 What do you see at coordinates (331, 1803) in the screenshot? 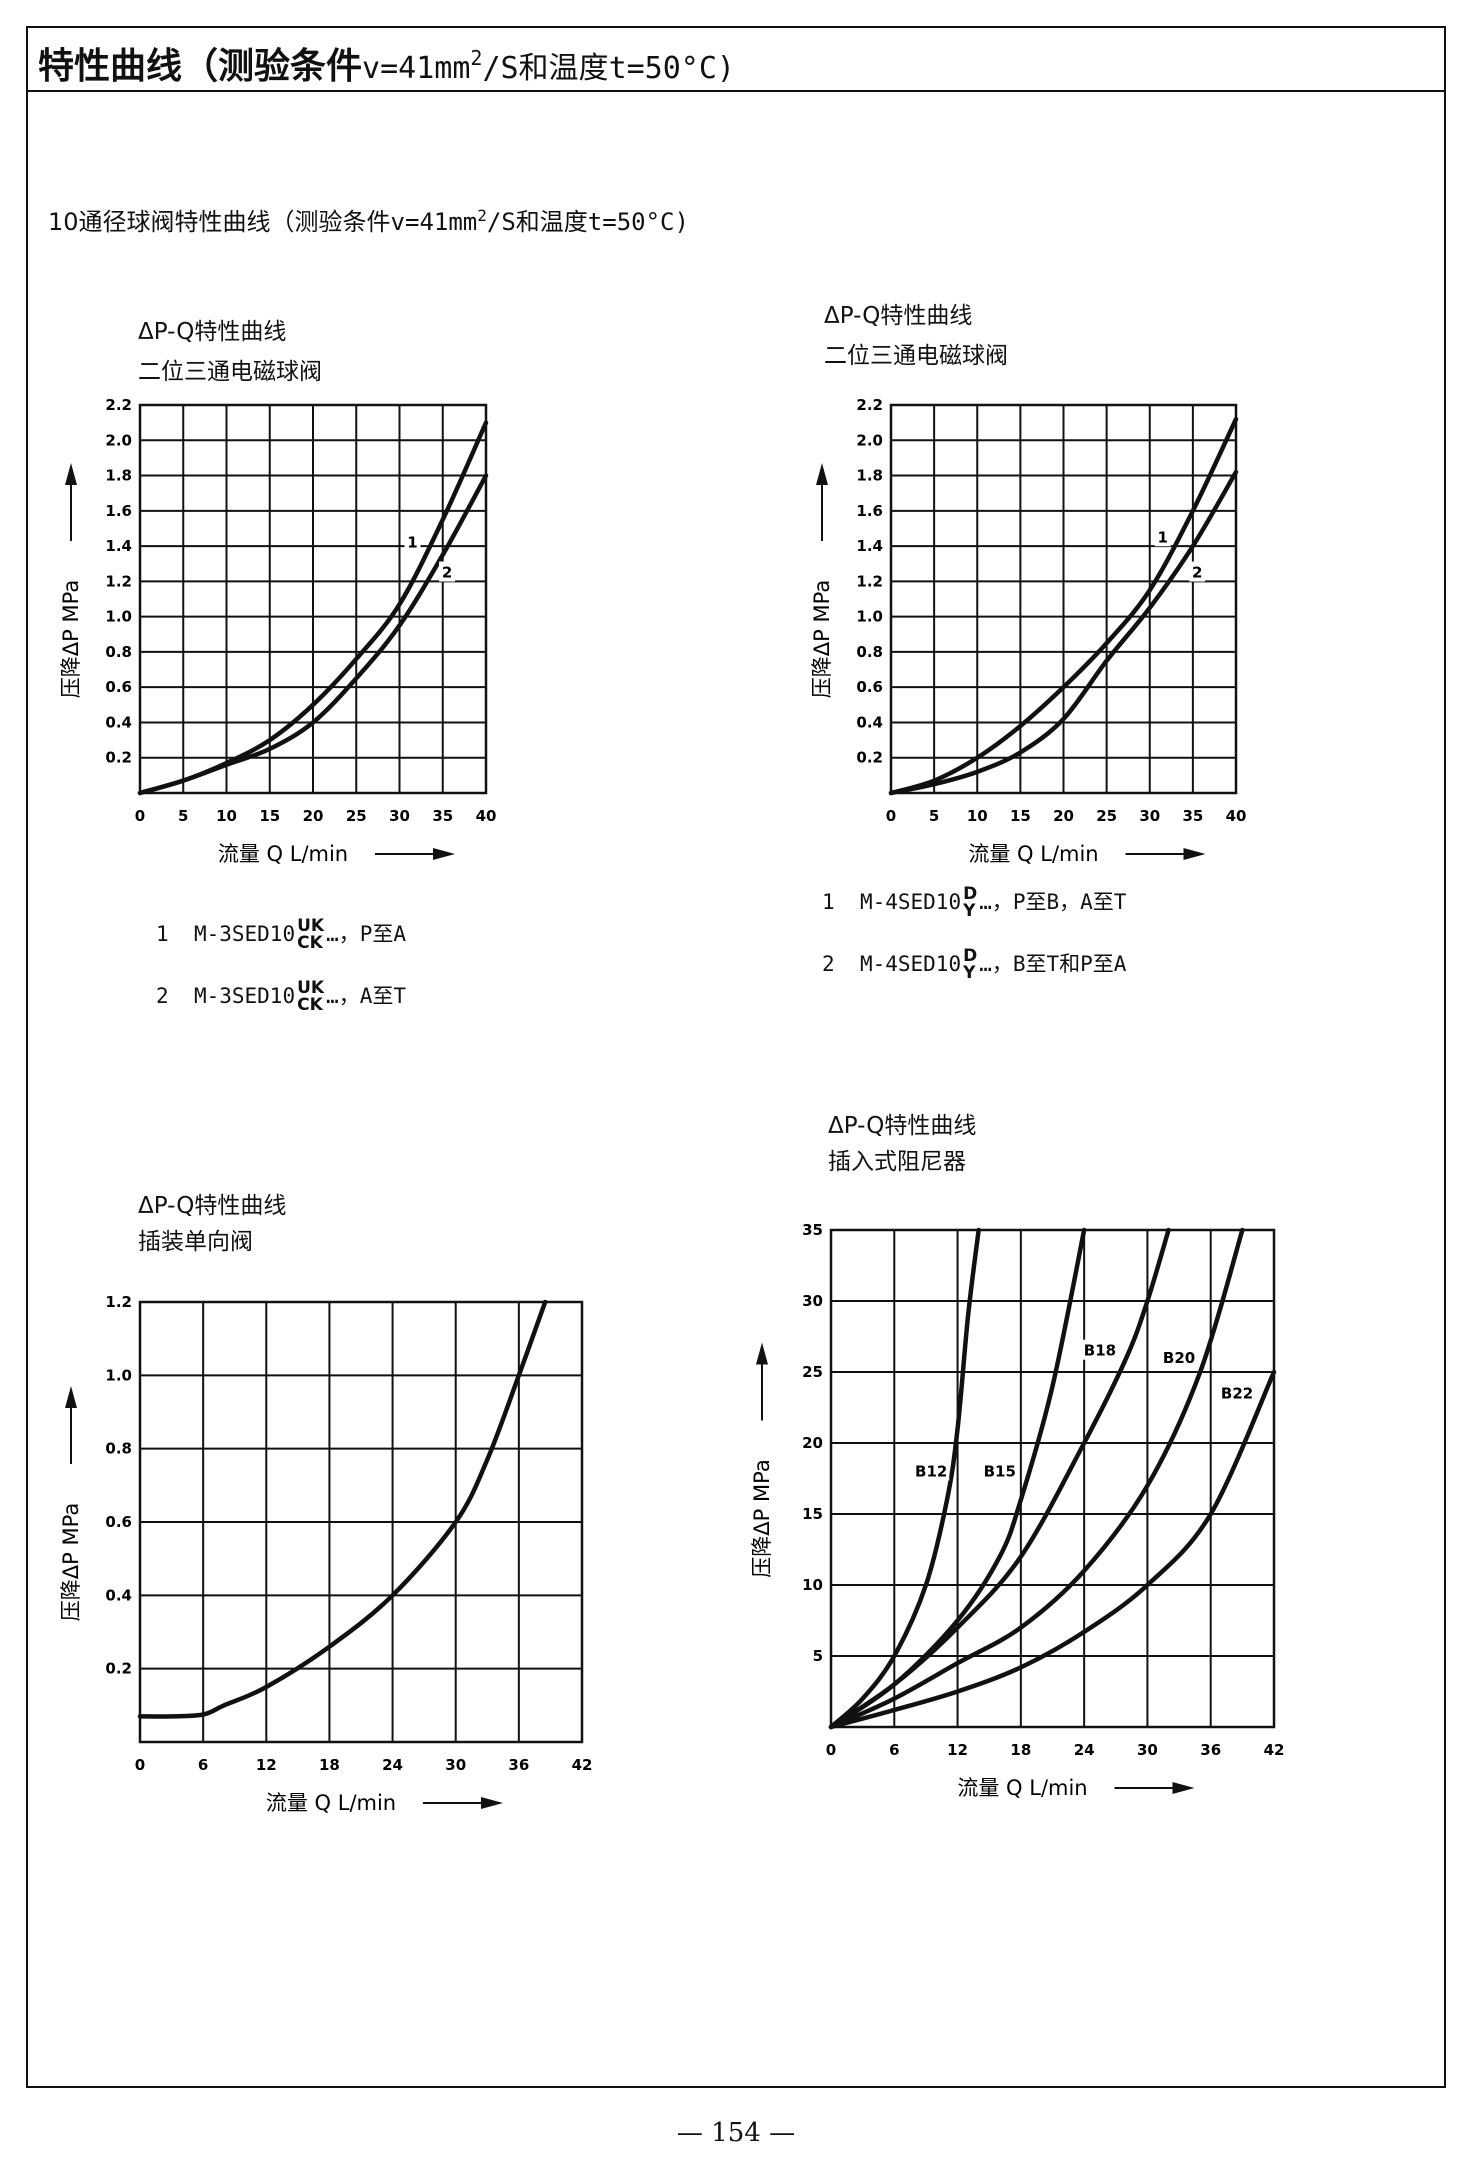
I see `x-axis-label: 流量 Q L/min` at bounding box center [331, 1803].